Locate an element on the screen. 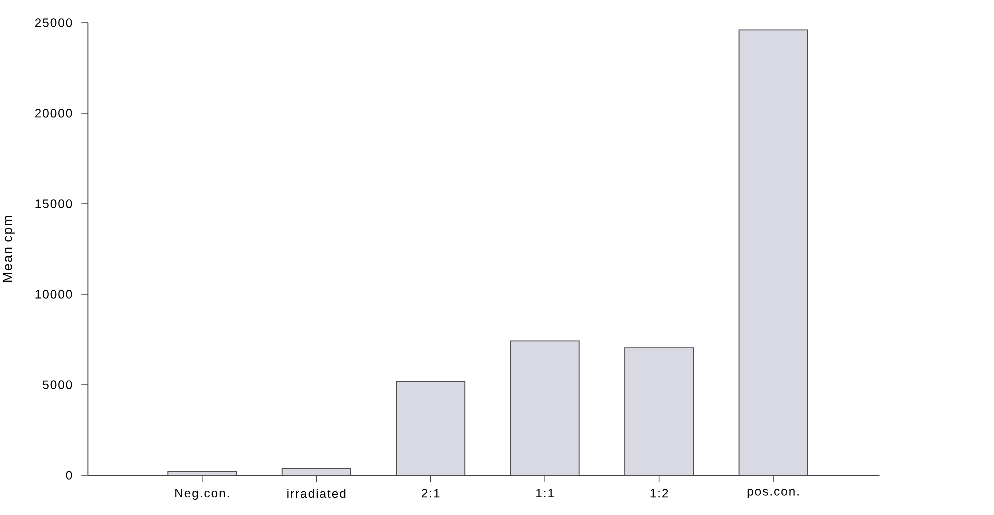 The image size is (994, 515). y-tick-label: 5000 is located at coordinates (57, 385).